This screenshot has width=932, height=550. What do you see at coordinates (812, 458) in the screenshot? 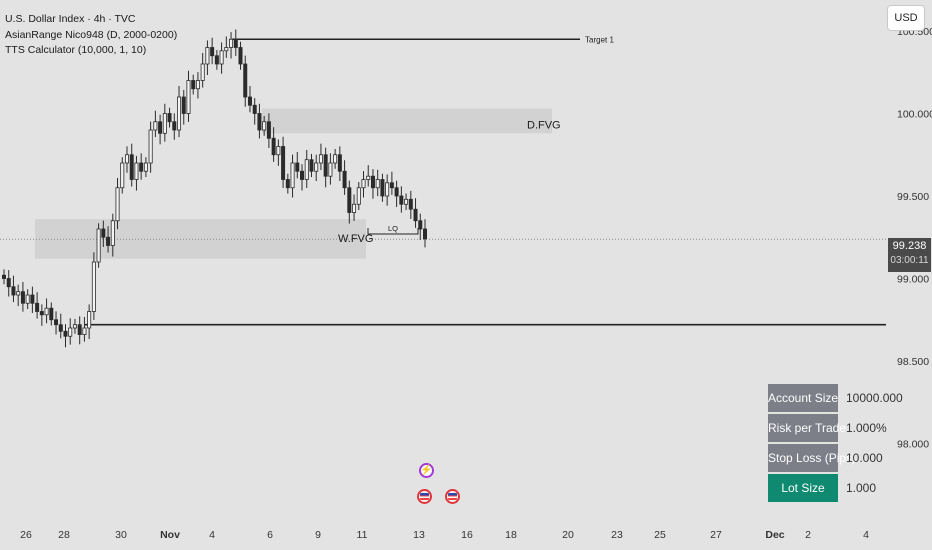
I see `calc-label: Stop Loss (Pips)` at bounding box center [812, 458].